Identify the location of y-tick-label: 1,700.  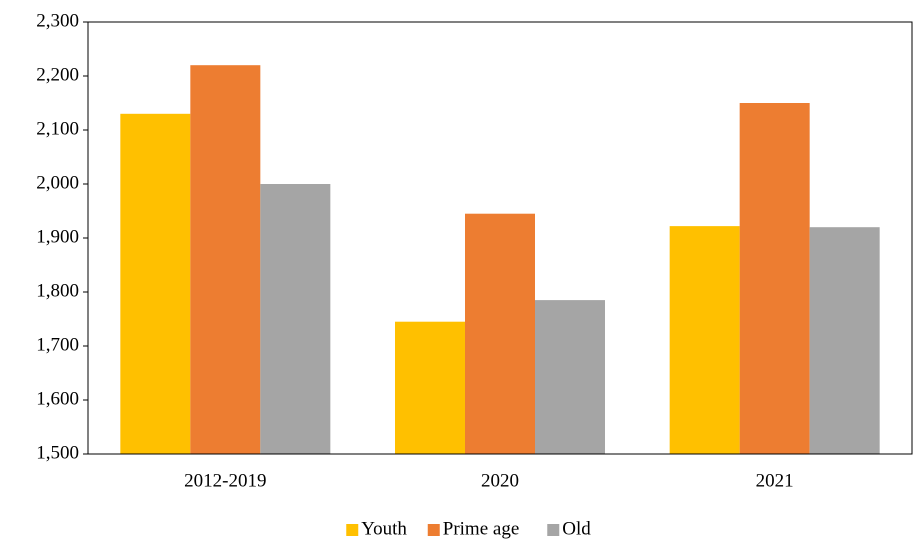
(57, 344).